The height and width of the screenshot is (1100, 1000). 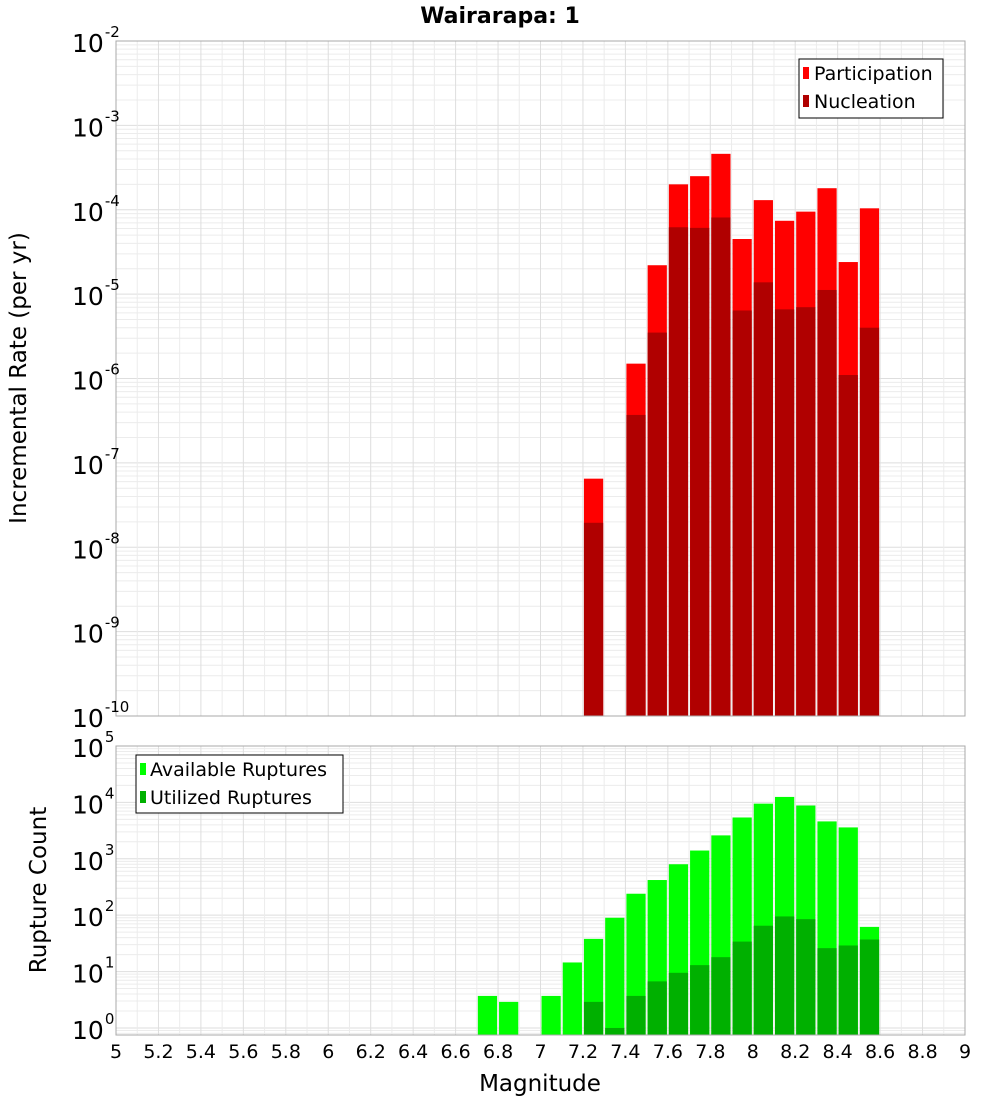 I want to click on y-tick-label: 10⁰, so click(x=93, y=1027).